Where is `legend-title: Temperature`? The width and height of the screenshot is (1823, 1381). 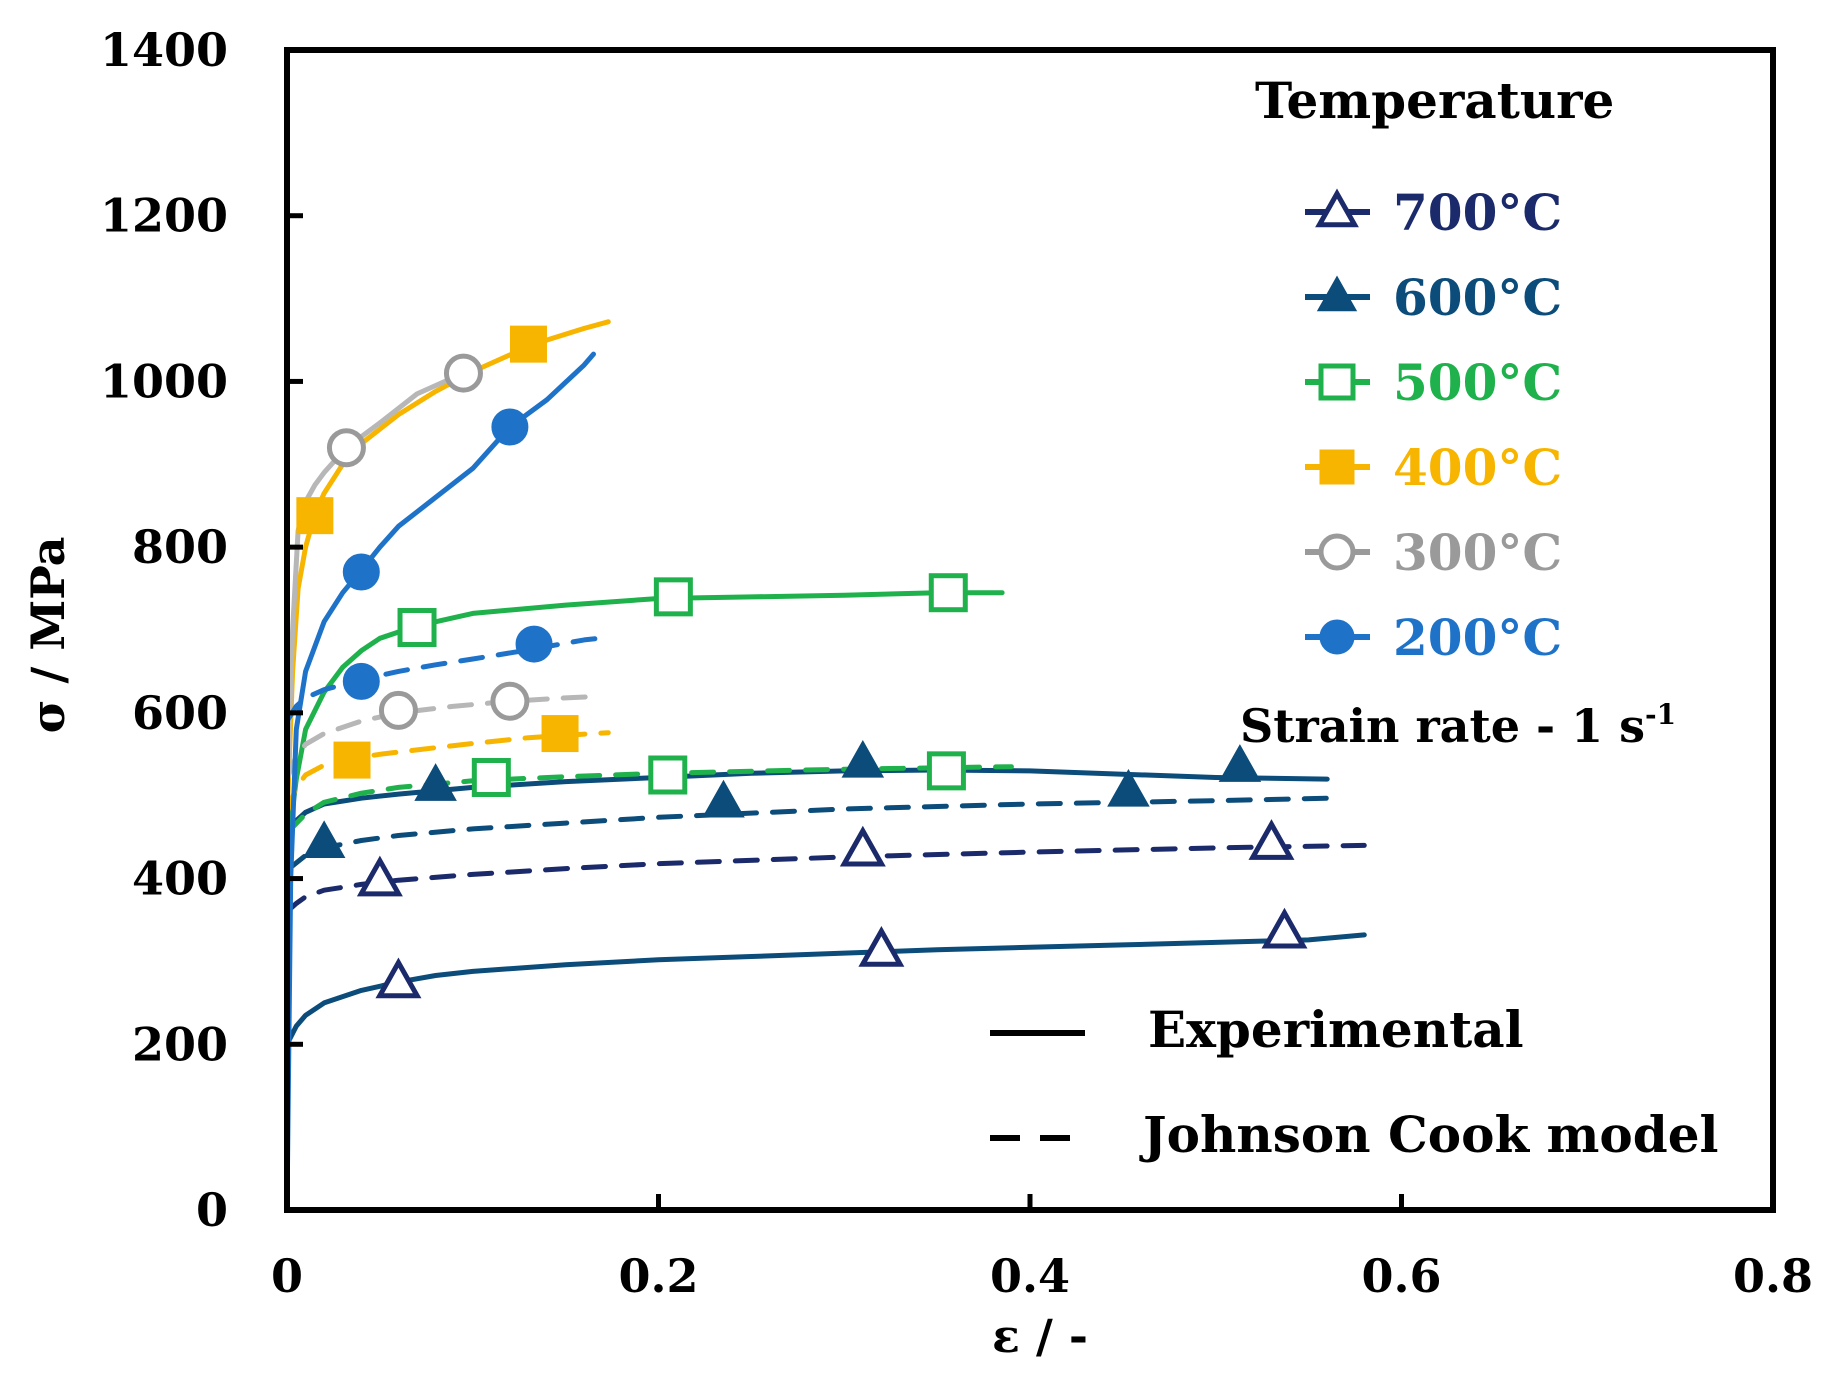
legend-title: Temperature is located at coordinates (1434, 100).